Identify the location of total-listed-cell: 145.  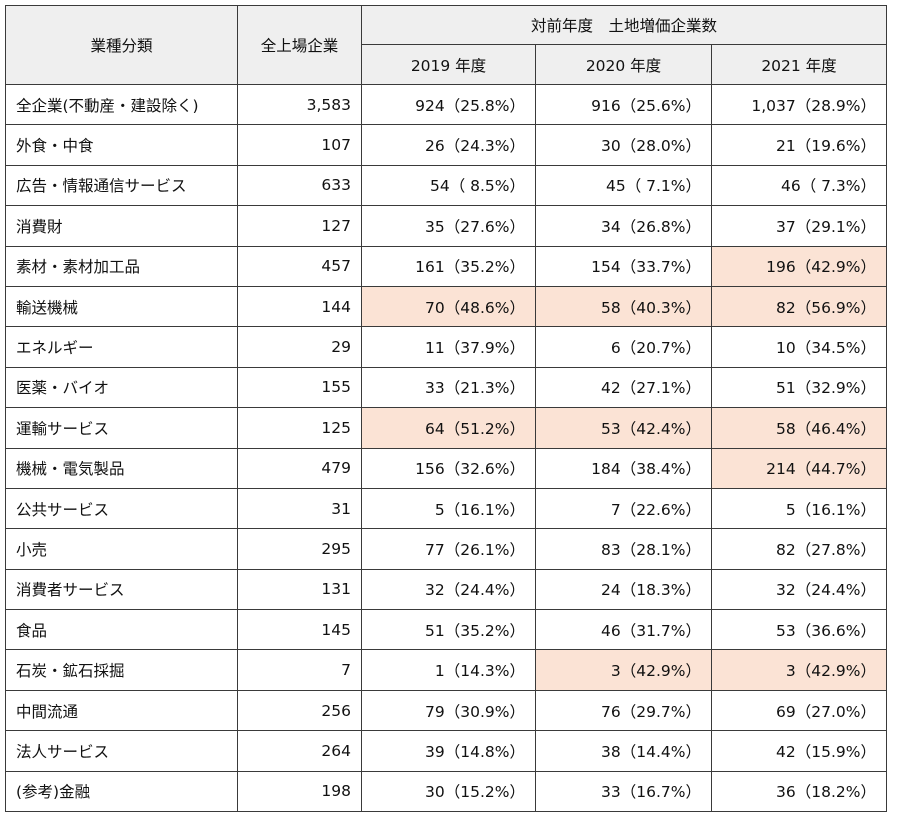
(299, 630).